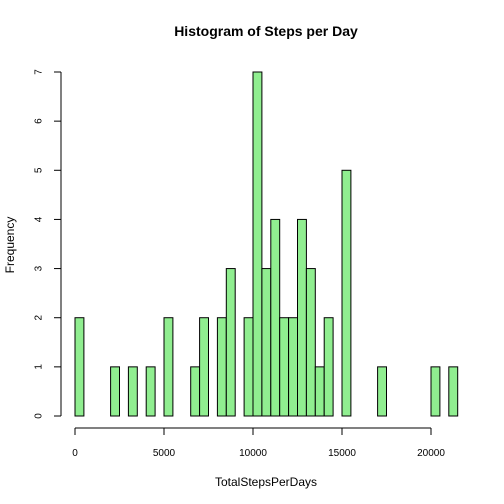 Image resolution: width=504 pixels, height=504 pixels. What do you see at coordinates (75, 453) in the screenshot?
I see `x-tick-label: 0` at bounding box center [75, 453].